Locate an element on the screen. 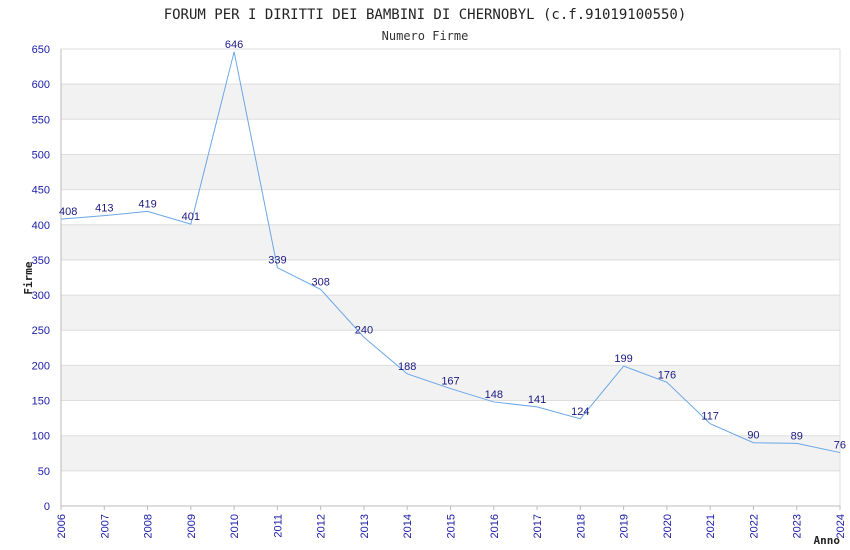  y-tick-label: 200 is located at coordinates (41, 366).